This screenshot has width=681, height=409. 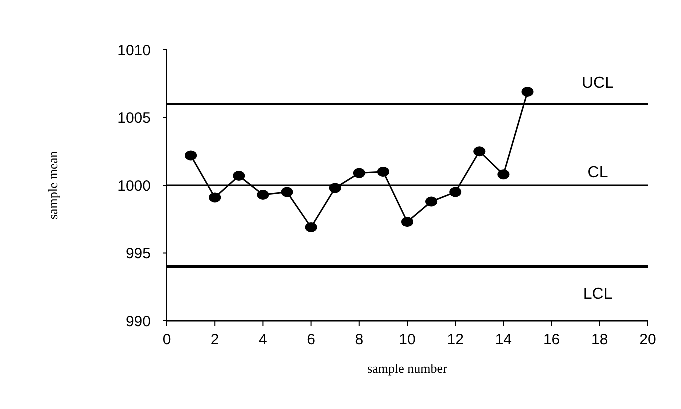 What do you see at coordinates (134, 51) in the screenshot?
I see `y-tick-label: 1010` at bounding box center [134, 51].